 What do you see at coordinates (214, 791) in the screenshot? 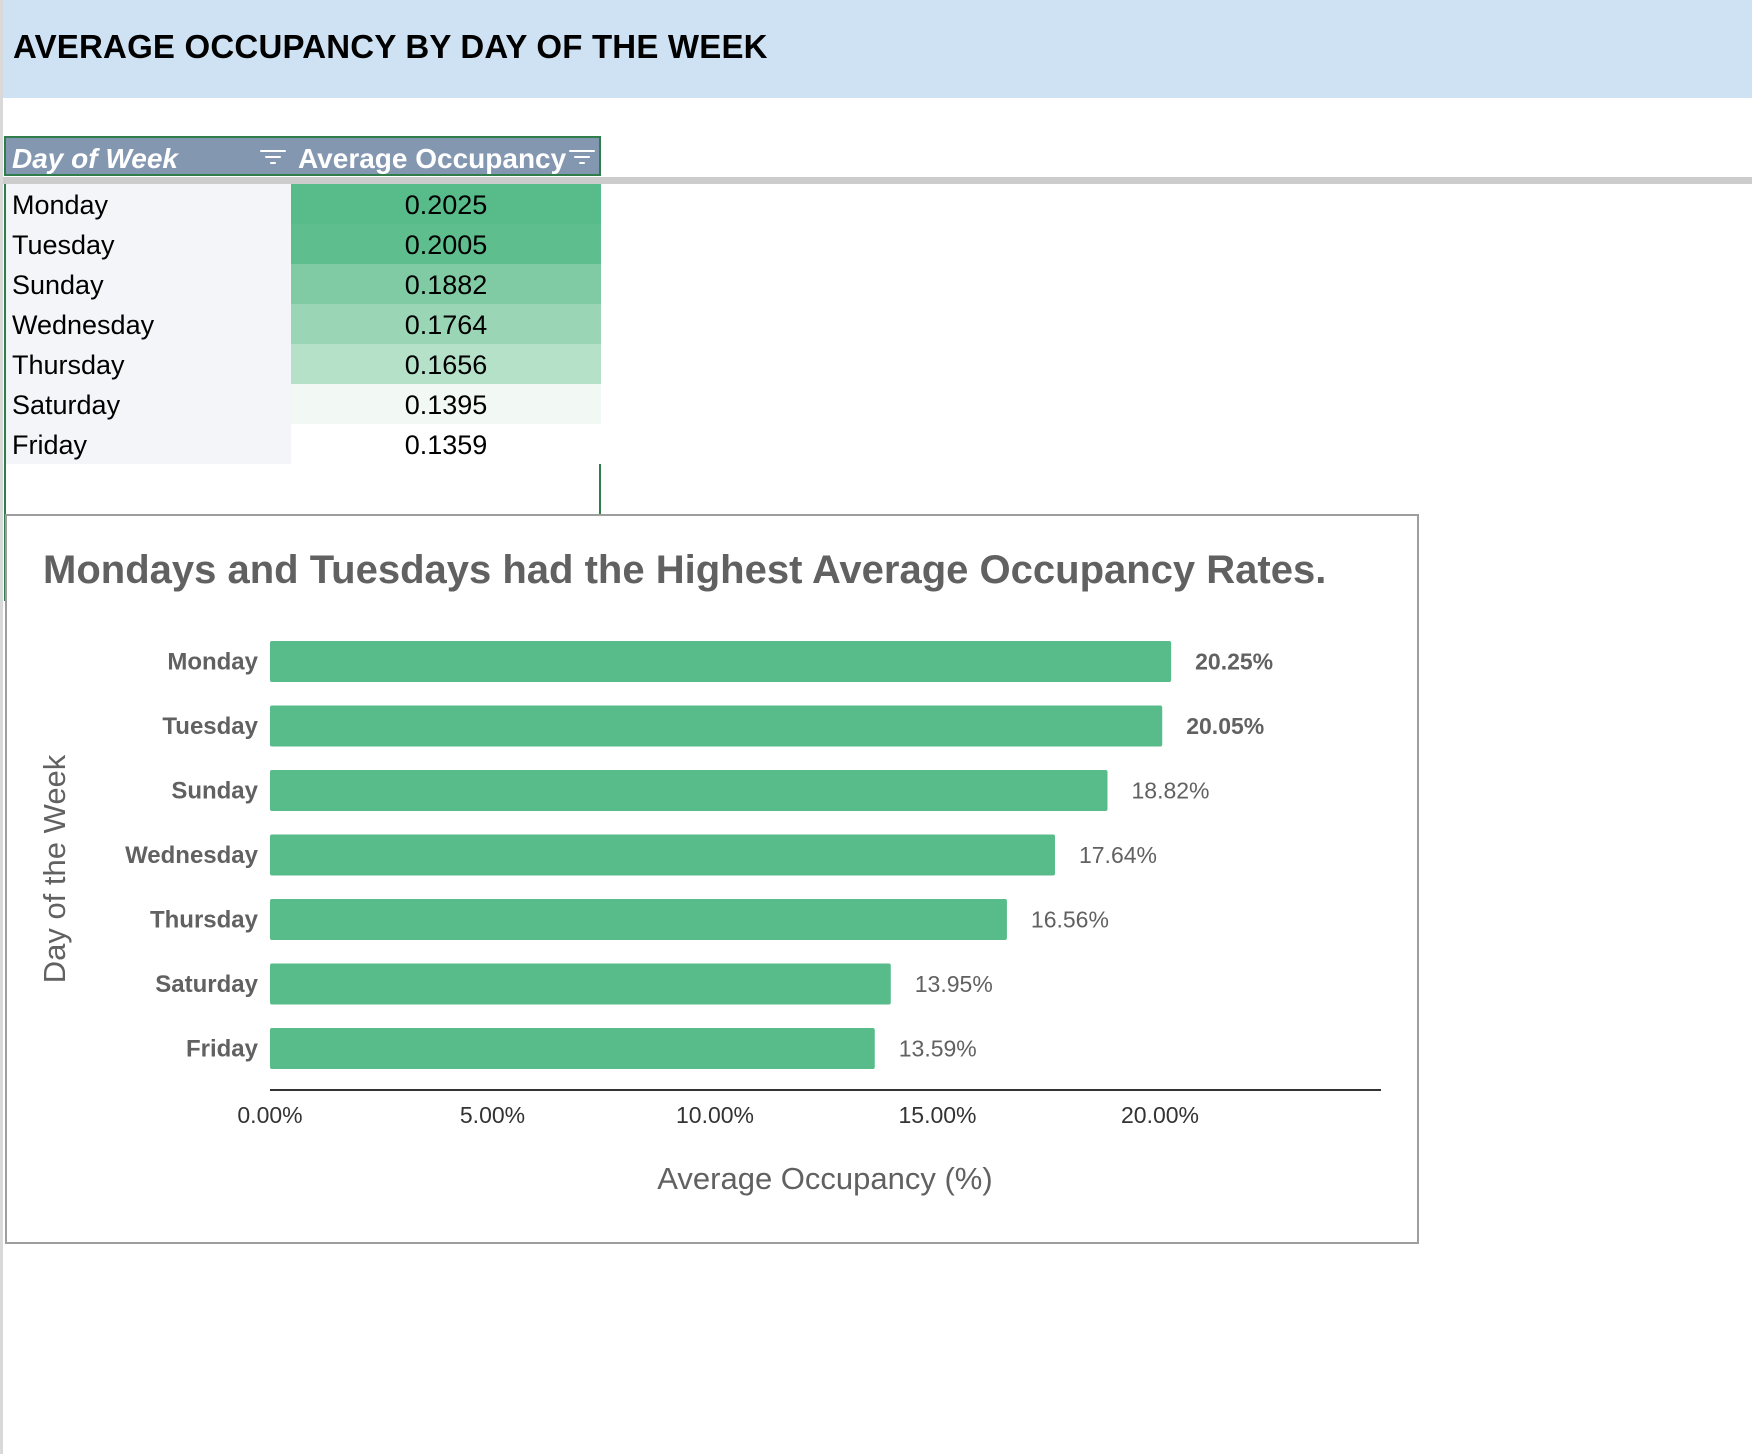
I see `category-label: Sunday` at bounding box center [214, 791].